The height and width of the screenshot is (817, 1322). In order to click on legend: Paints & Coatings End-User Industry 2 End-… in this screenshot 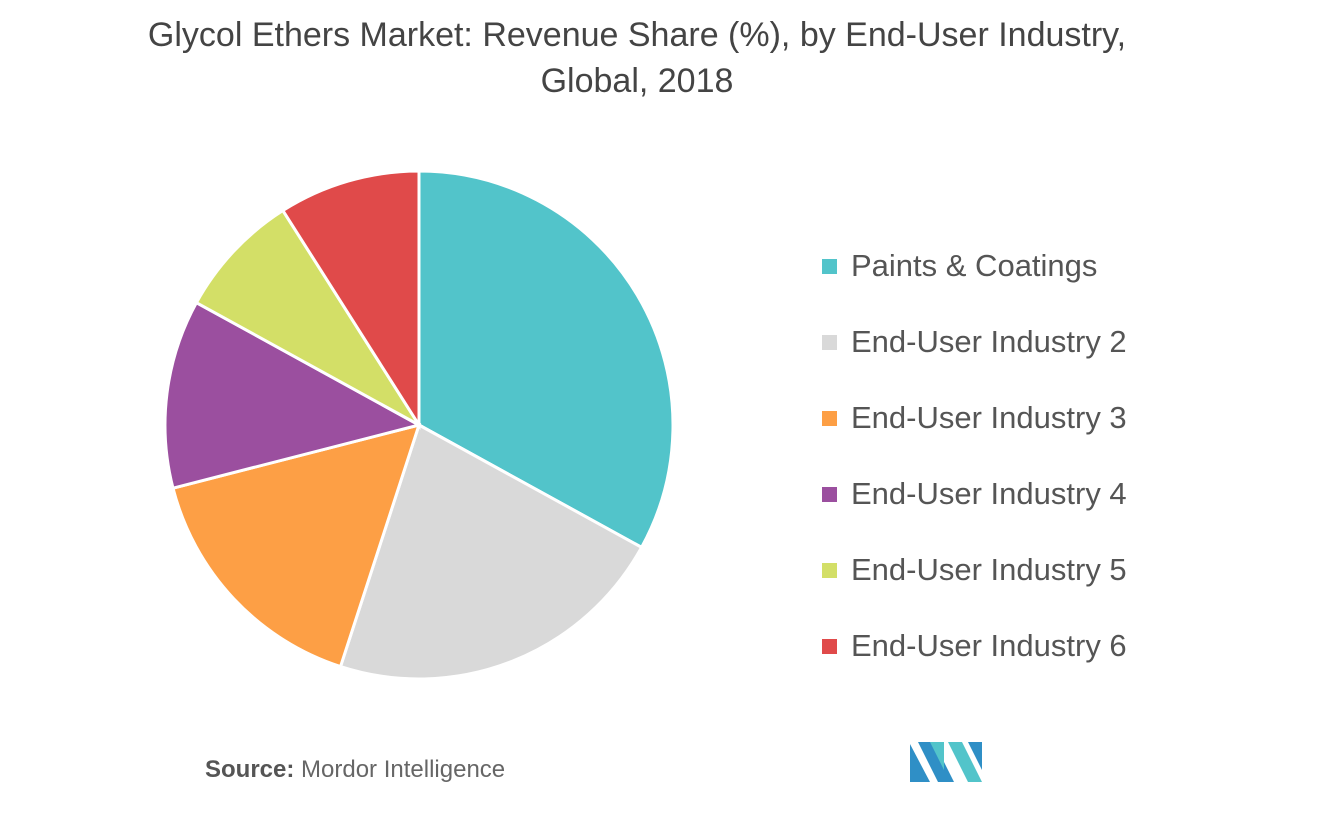, I will do `click(974, 456)`.